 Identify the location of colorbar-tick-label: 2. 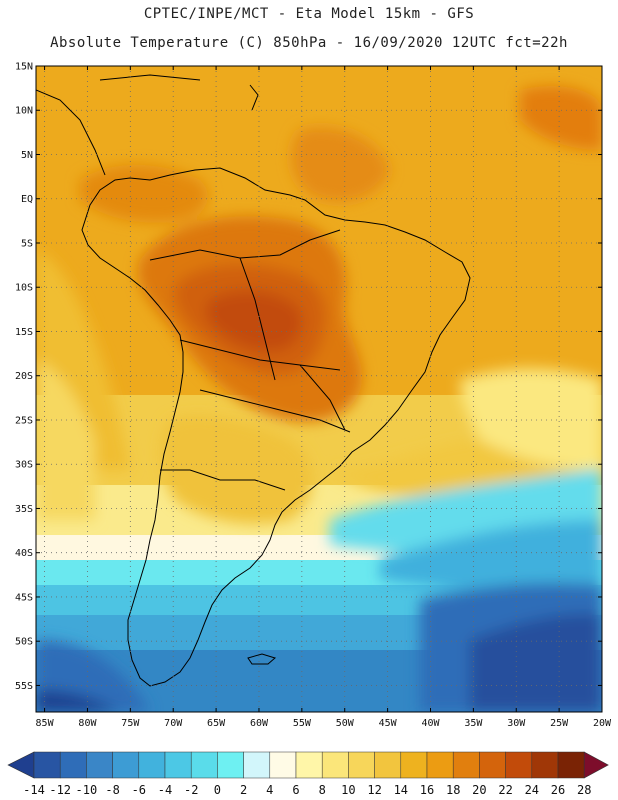
(243, 790).